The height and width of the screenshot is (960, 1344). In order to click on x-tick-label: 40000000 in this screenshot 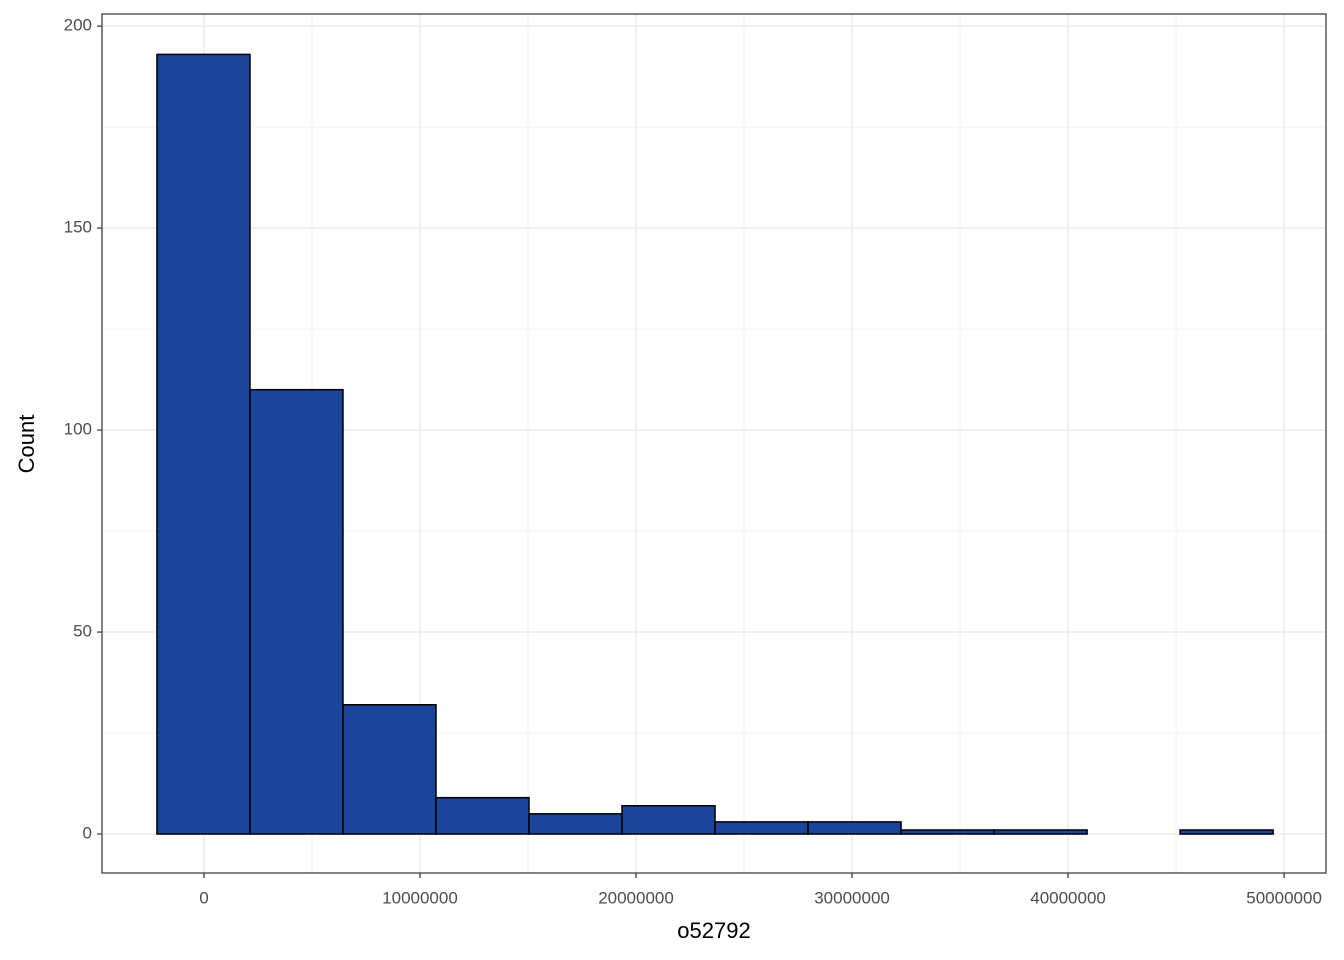, I will do `click(1068, 897)`.